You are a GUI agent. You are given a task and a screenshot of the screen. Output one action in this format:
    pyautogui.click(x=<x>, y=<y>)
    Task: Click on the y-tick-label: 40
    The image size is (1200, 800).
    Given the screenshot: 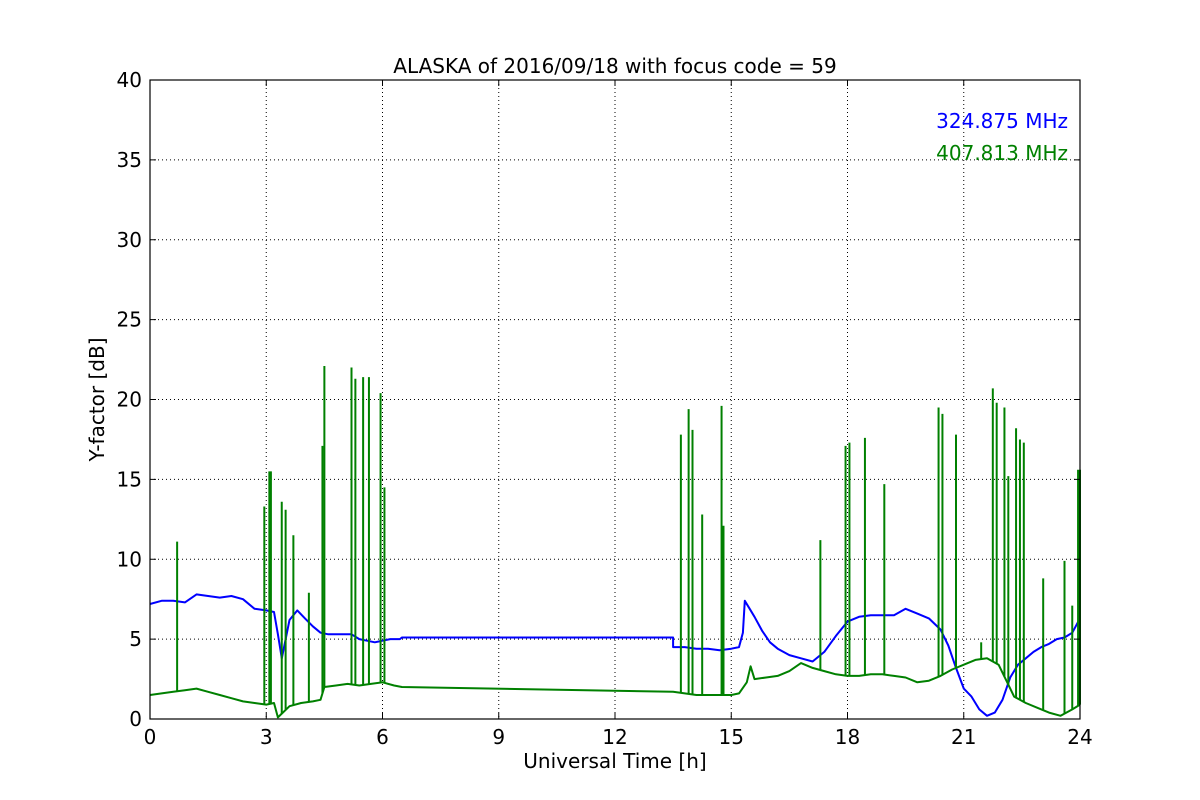 What is the action you would take?
    pyautogui.click(x=129, y=80)
    